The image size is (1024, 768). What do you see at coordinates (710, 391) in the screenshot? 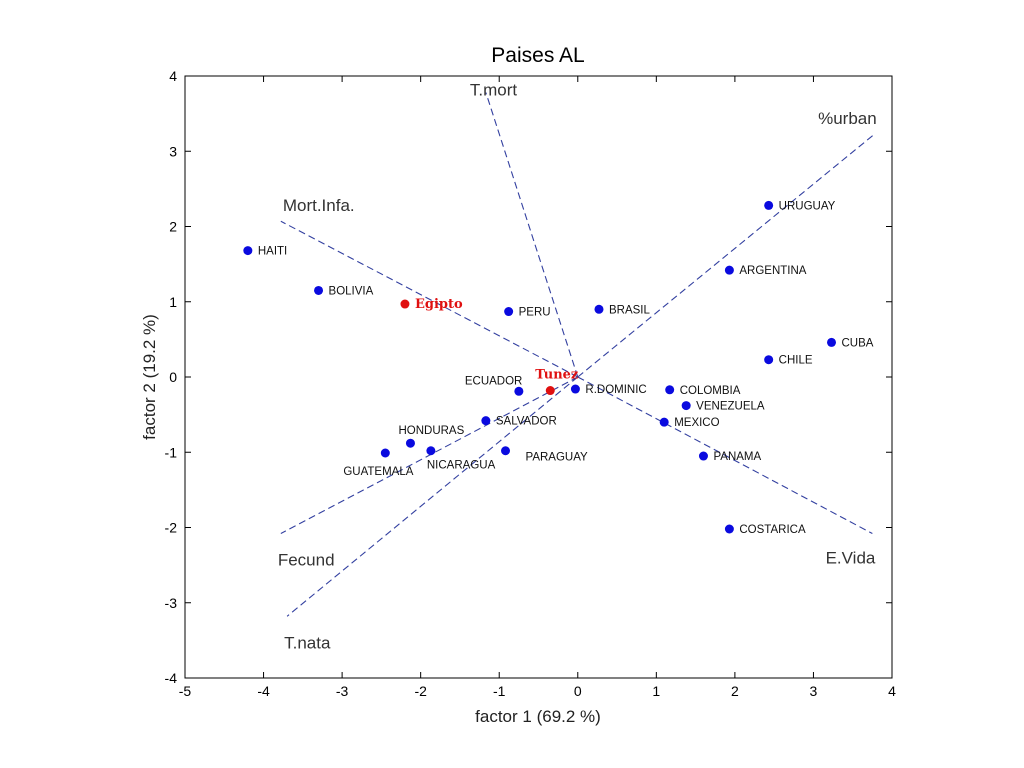
I see `point-label-colombia: COLOMBIA` at bounding box center [710, 391].